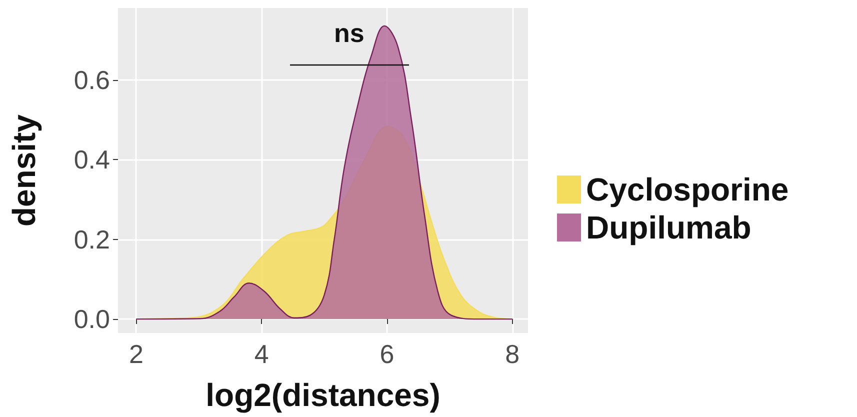  Describe the element at coordinates (24, 170) in the screenshot. I see `y-axis-title: density` at that location.